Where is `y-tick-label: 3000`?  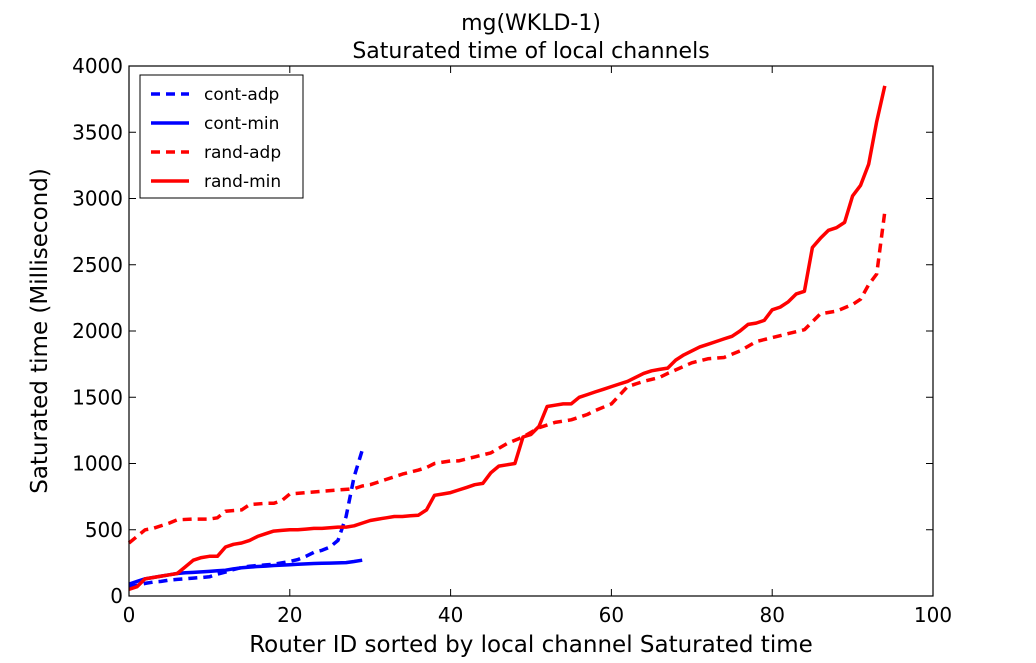
y-tick-label: 3000 is located at coordinates (97, 199).